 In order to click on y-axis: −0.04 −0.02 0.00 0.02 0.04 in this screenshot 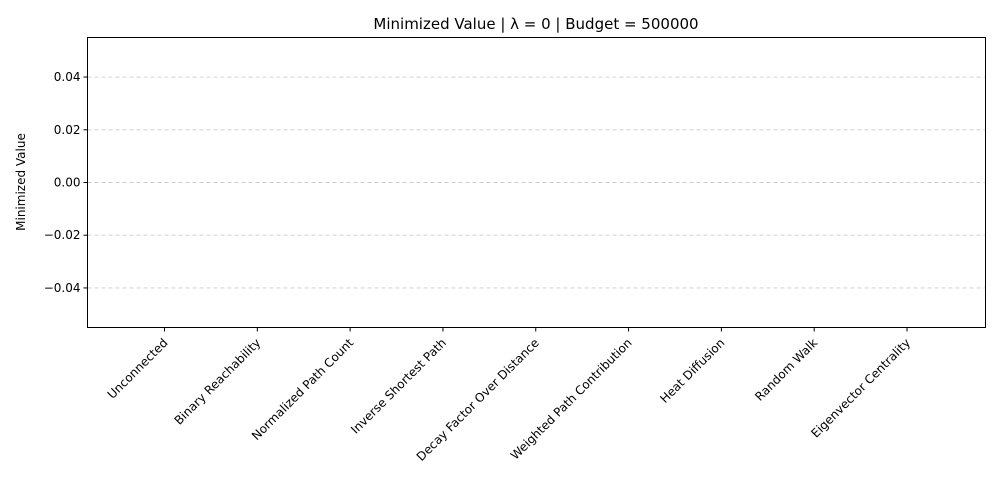, I will do `click(66, 182)`.